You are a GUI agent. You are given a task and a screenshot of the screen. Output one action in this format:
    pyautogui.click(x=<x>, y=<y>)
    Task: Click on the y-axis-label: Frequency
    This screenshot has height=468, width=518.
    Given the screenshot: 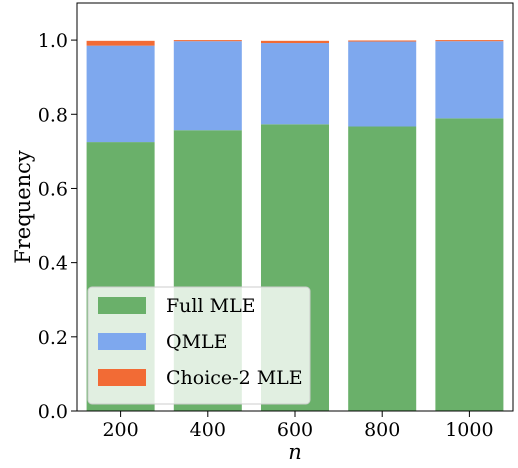 What is the action you would take?
    pyautogui.click(x=23, y=207)
    